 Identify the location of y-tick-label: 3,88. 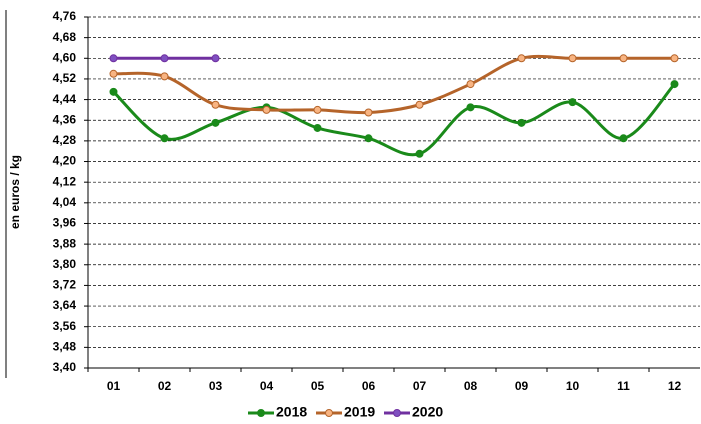
(65, 243).